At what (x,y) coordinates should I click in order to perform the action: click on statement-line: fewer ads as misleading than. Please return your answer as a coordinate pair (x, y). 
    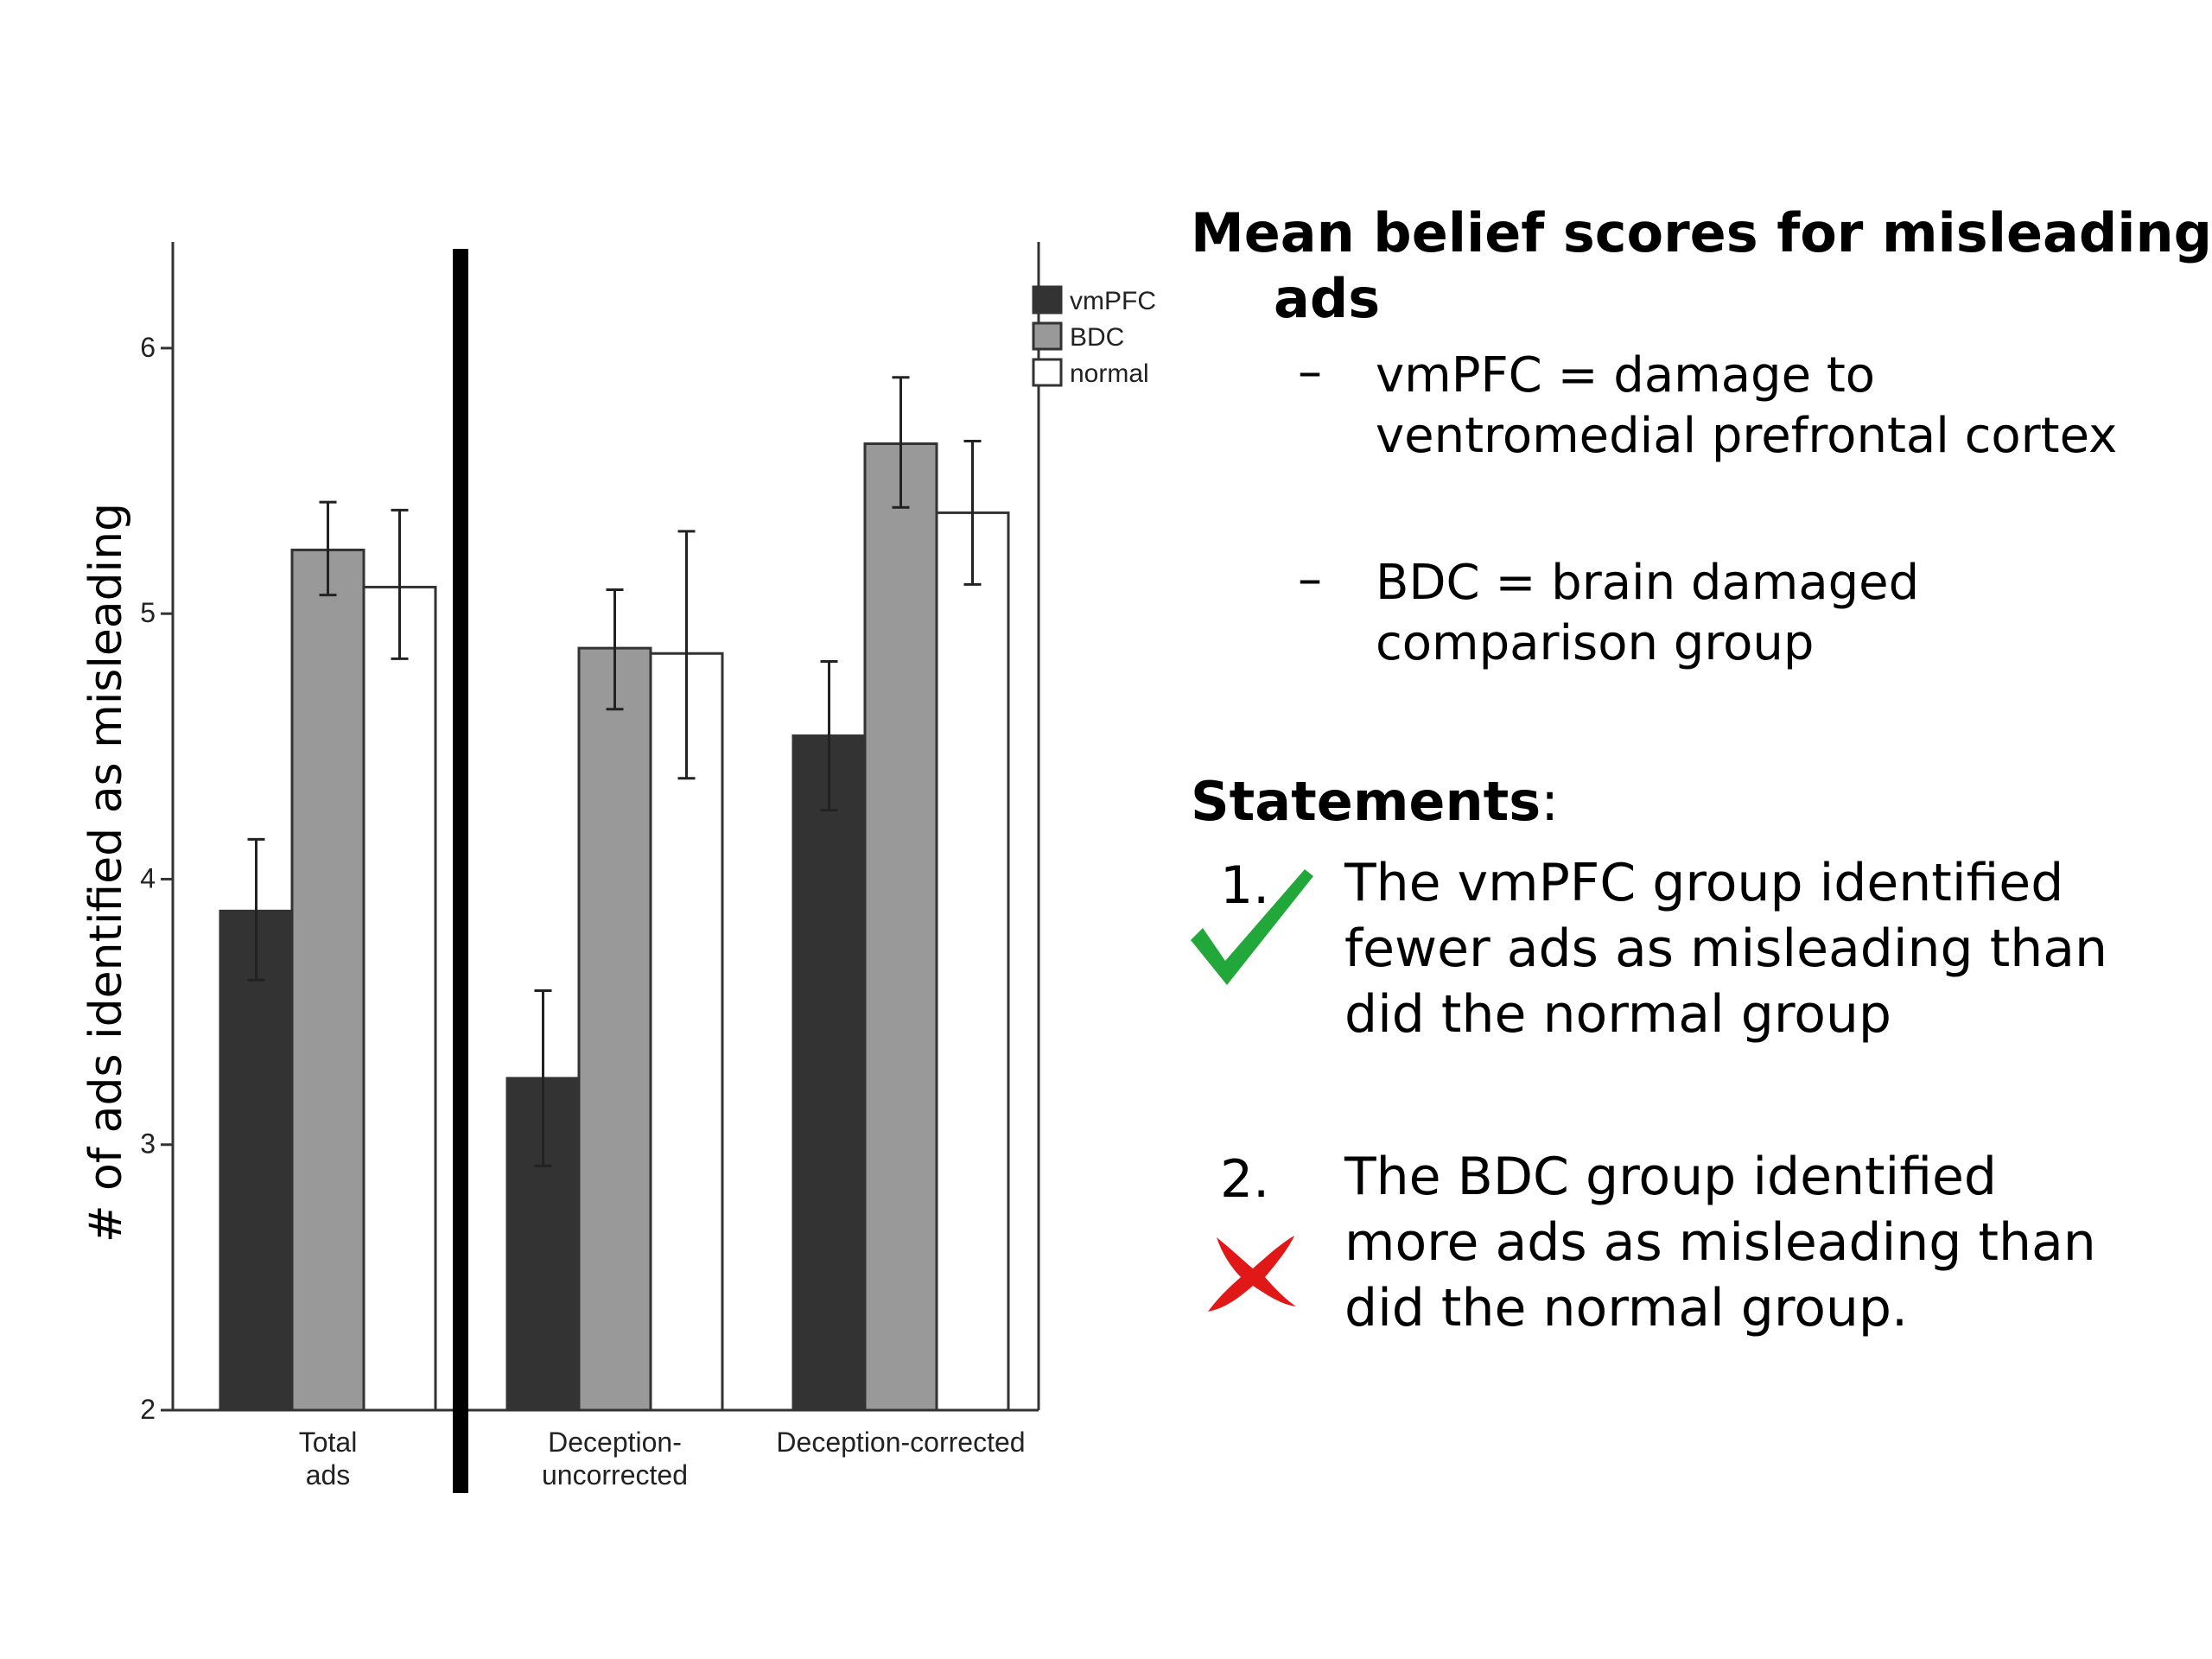
    Looking at the image, I should click on (1726, 948).